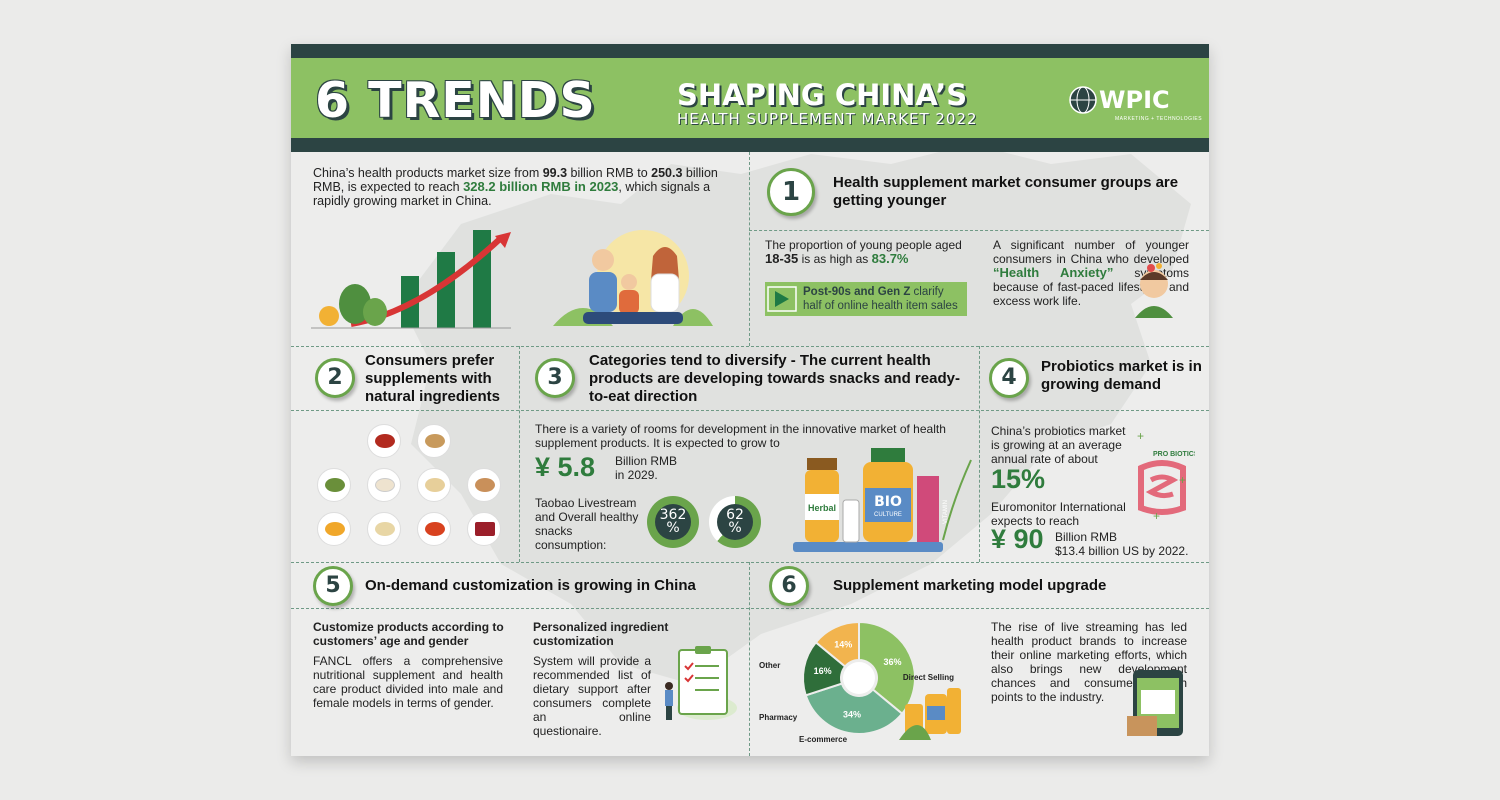  Describe the element at coordinates (888, 502) in the screenshot. I see `bottle-bio: BIO` at that location.